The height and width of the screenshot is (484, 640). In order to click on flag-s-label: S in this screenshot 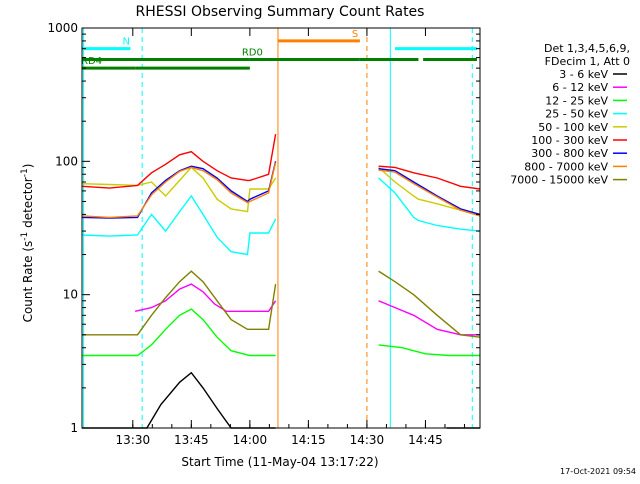, I will do `click(355, 34)`.